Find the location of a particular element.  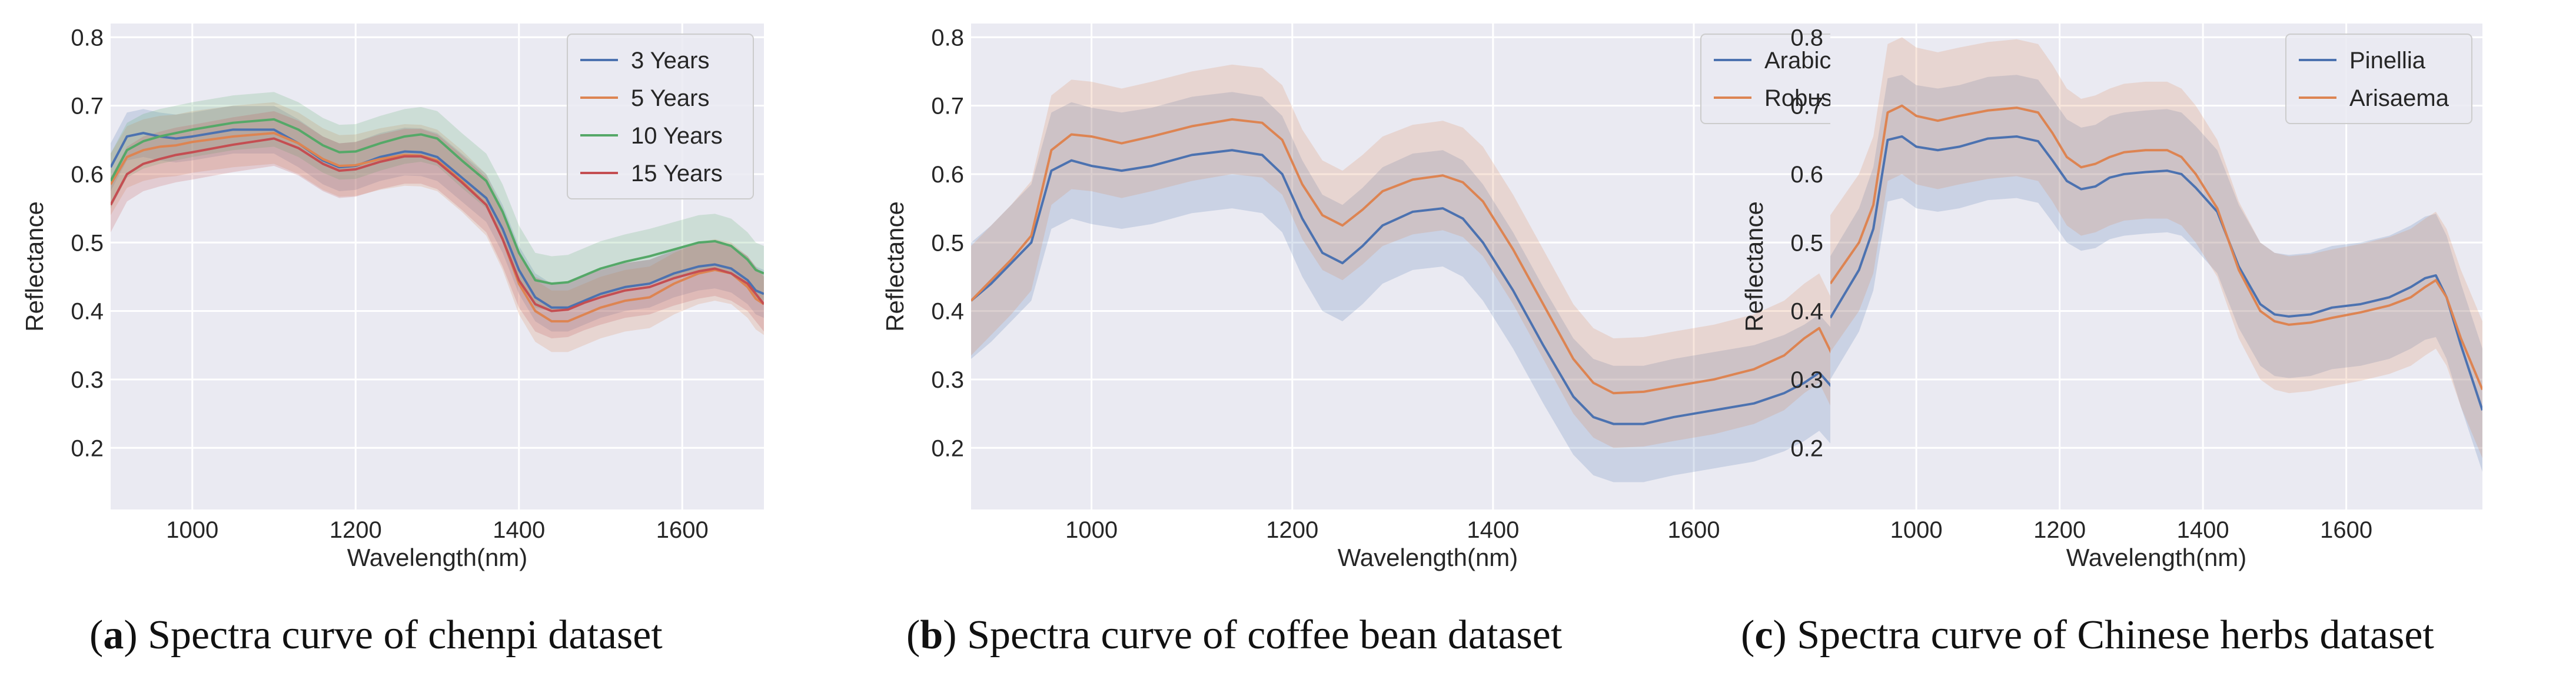

line-15-years is located at coordinates (437, 225).